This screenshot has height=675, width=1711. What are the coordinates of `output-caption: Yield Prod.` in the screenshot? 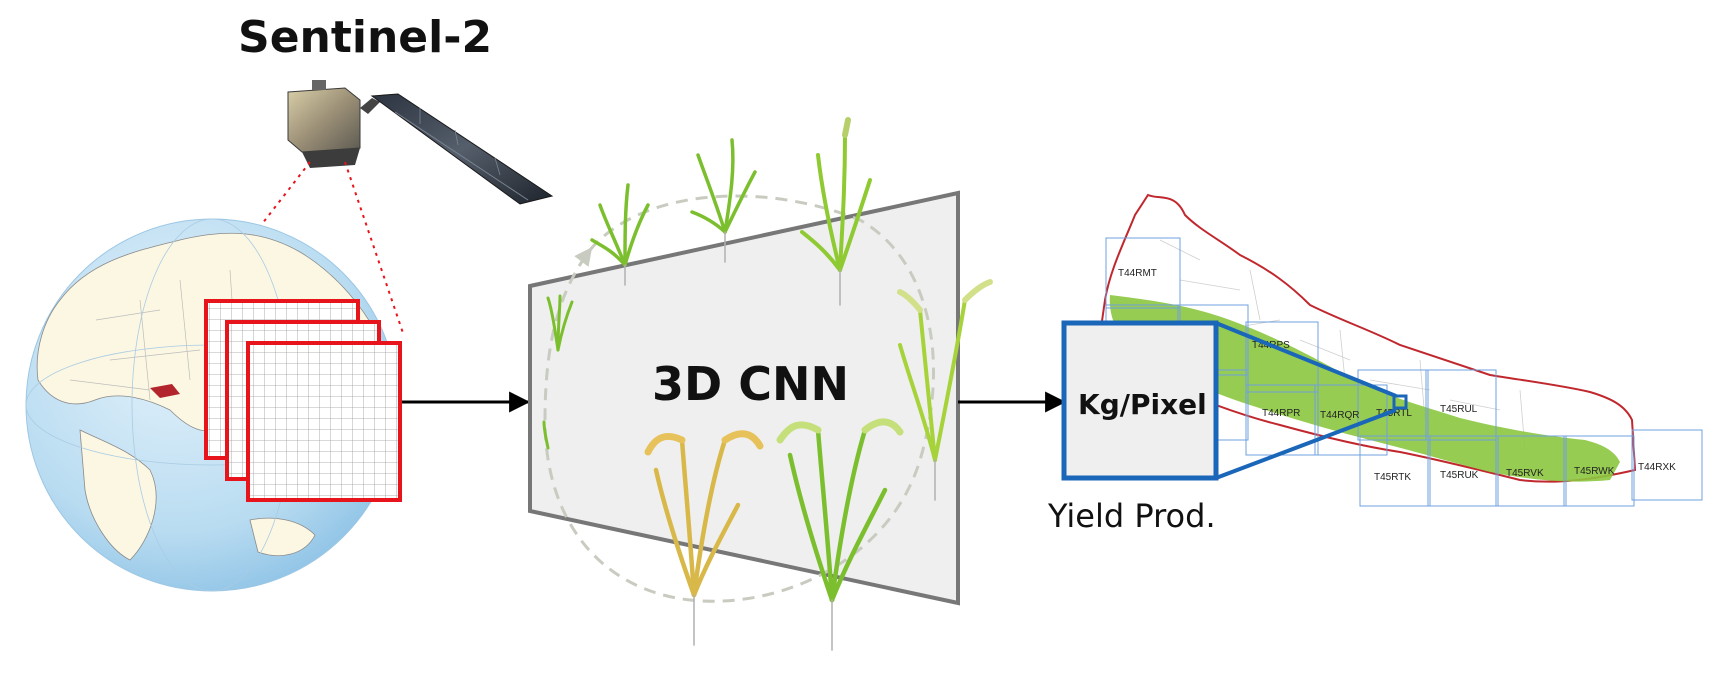 It's located at (1131, 516).